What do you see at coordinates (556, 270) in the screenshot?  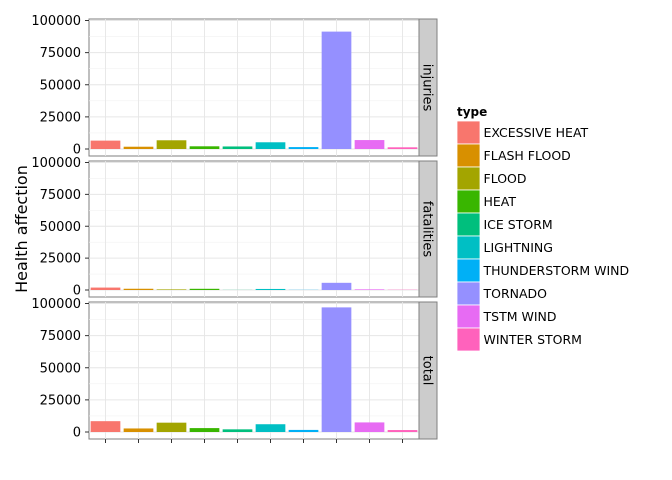 I see `legend-label: THUNDERSTORM WIND` at bounding box center [556, 270].